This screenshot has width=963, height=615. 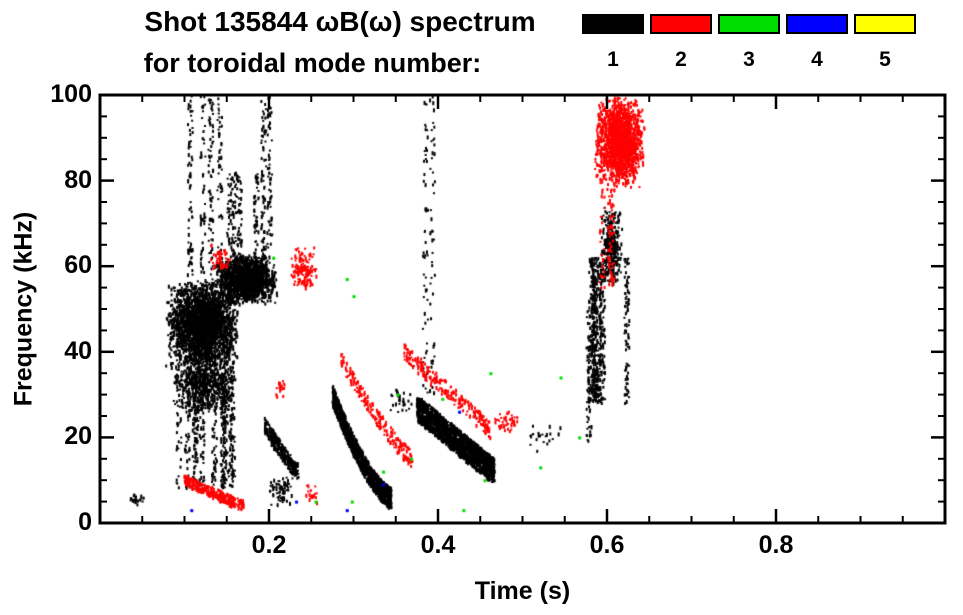 What do you see at coordinates (23, 309) in the screenshot?
I see `y-axis-title: Frequency (kHz)` at bounding box center [23, 309].